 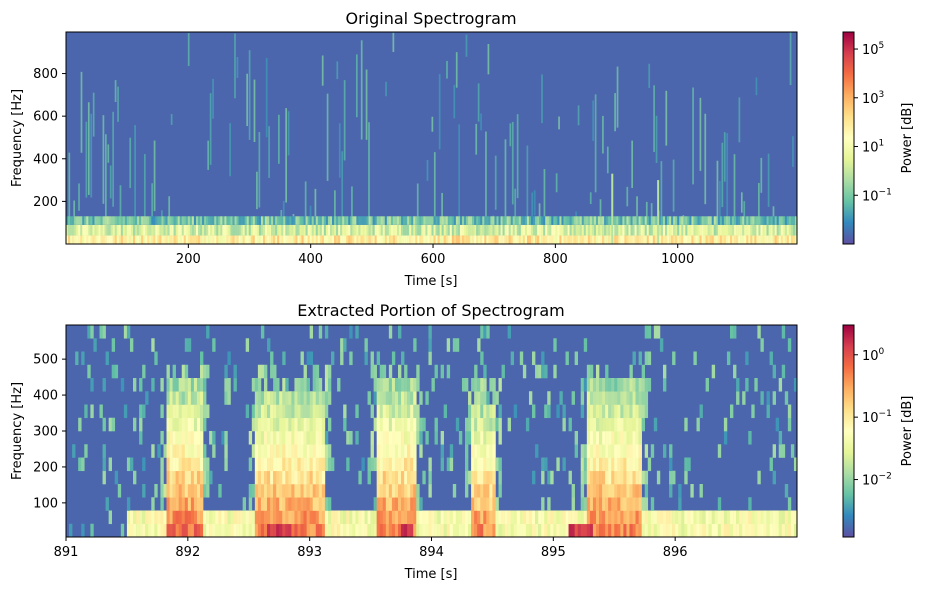 What do you see at coordinates (188, 259) in the screenshot?
I see `x-tick-label: 200` at bounding box center [188, 259].